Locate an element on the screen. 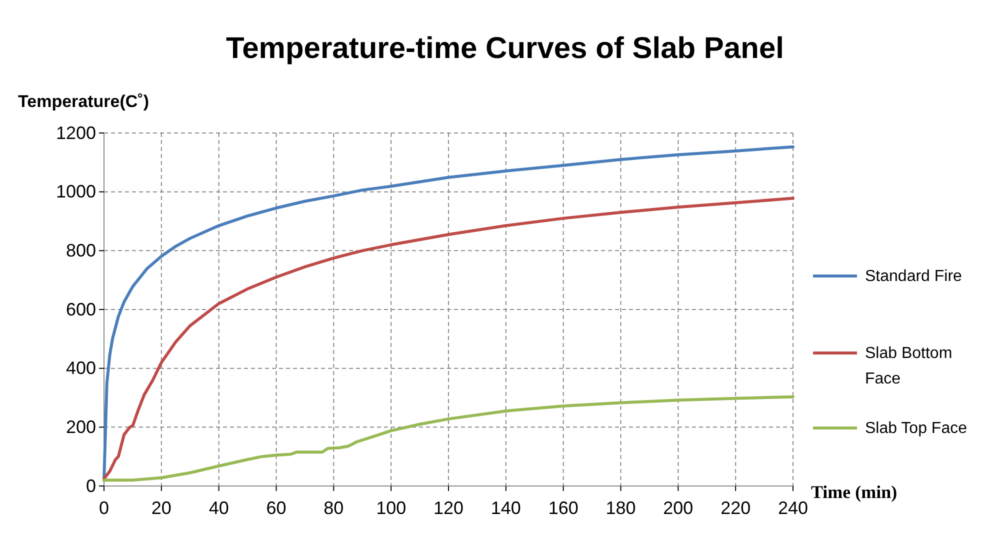  x-tick-label: 220 is located at coordinates (735, 508).